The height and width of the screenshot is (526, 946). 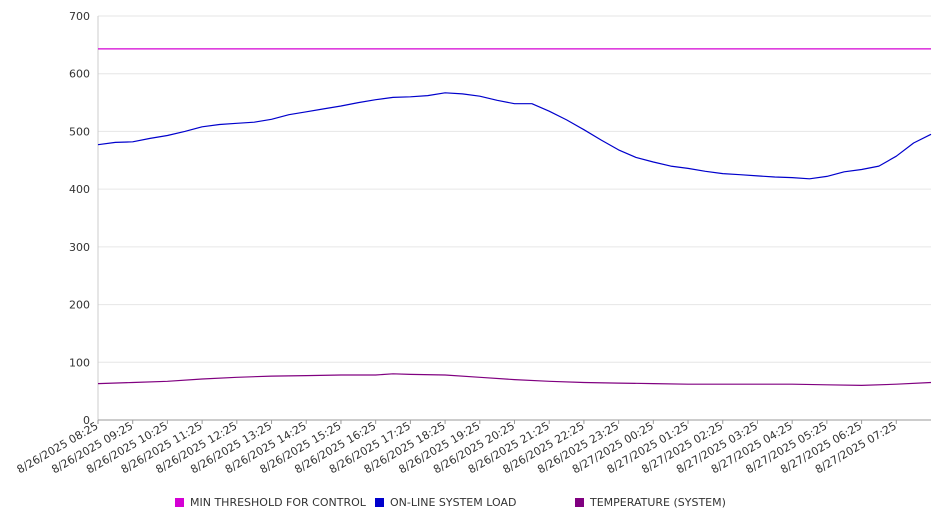 What do you see at coordinates (86, 420) in the screenshot?
I see `y-tick-label: 0` at bounding box center [86, 420].